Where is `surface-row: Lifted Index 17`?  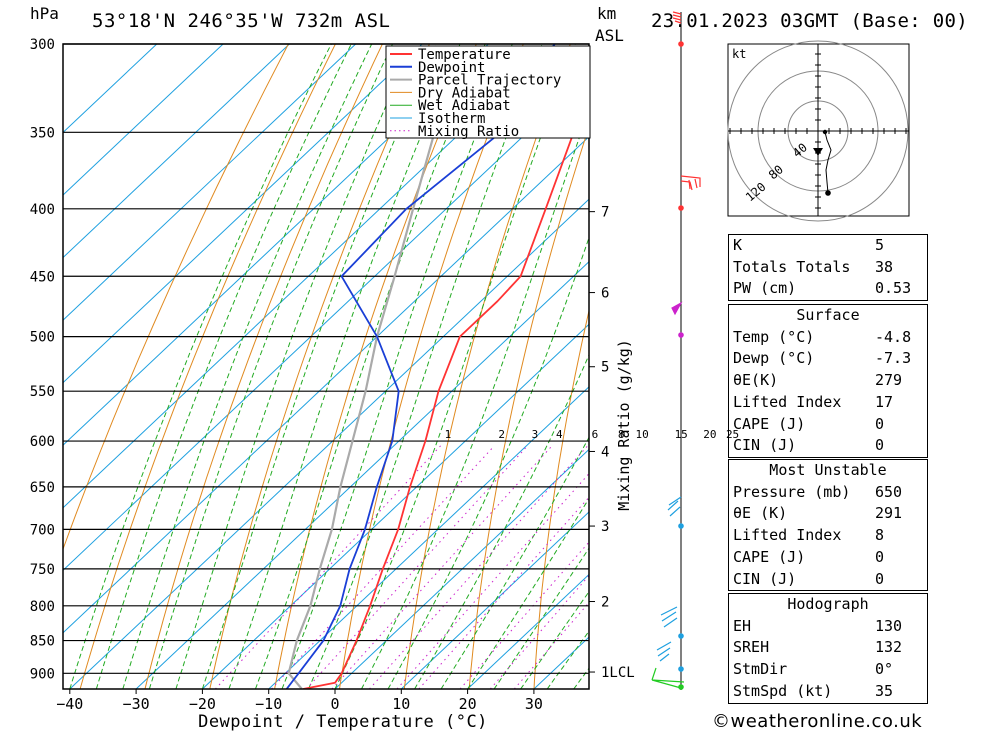
surface-row: Lifted Index 17 is located at coordinates (813, 401).